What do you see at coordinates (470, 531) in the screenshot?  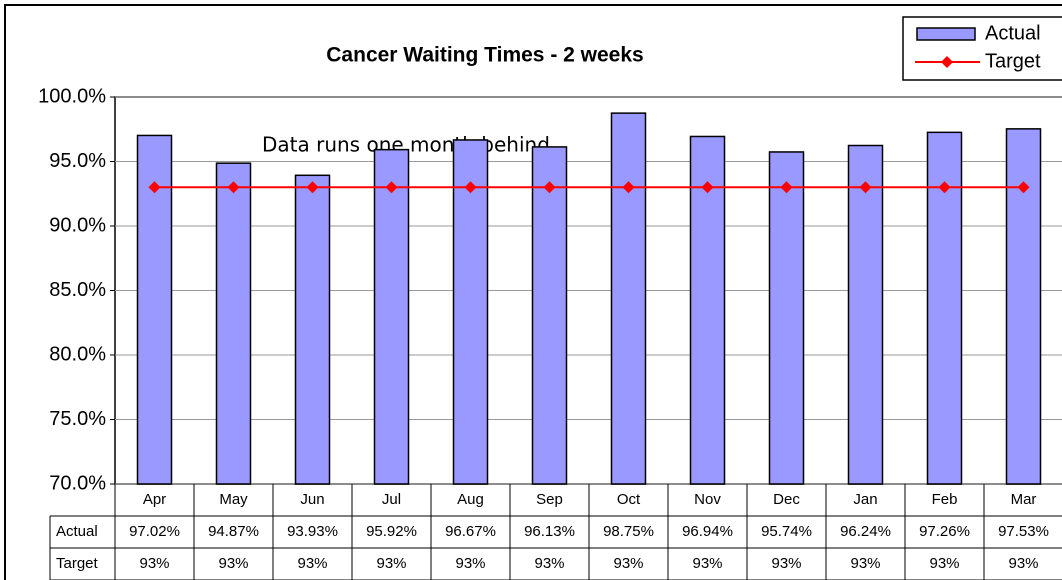 I see `table-value: 96.67%` at bounding box center [470, 531].